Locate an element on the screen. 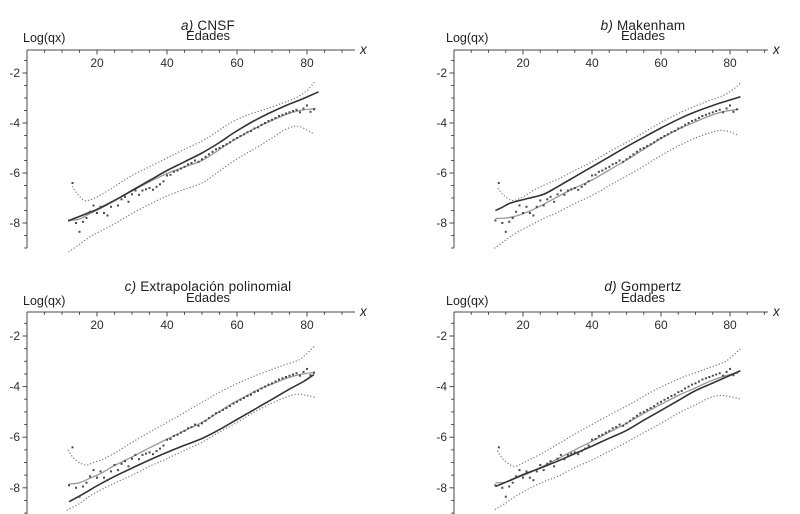  panel-title: b) Makenham is located at coordinates (600, 25).